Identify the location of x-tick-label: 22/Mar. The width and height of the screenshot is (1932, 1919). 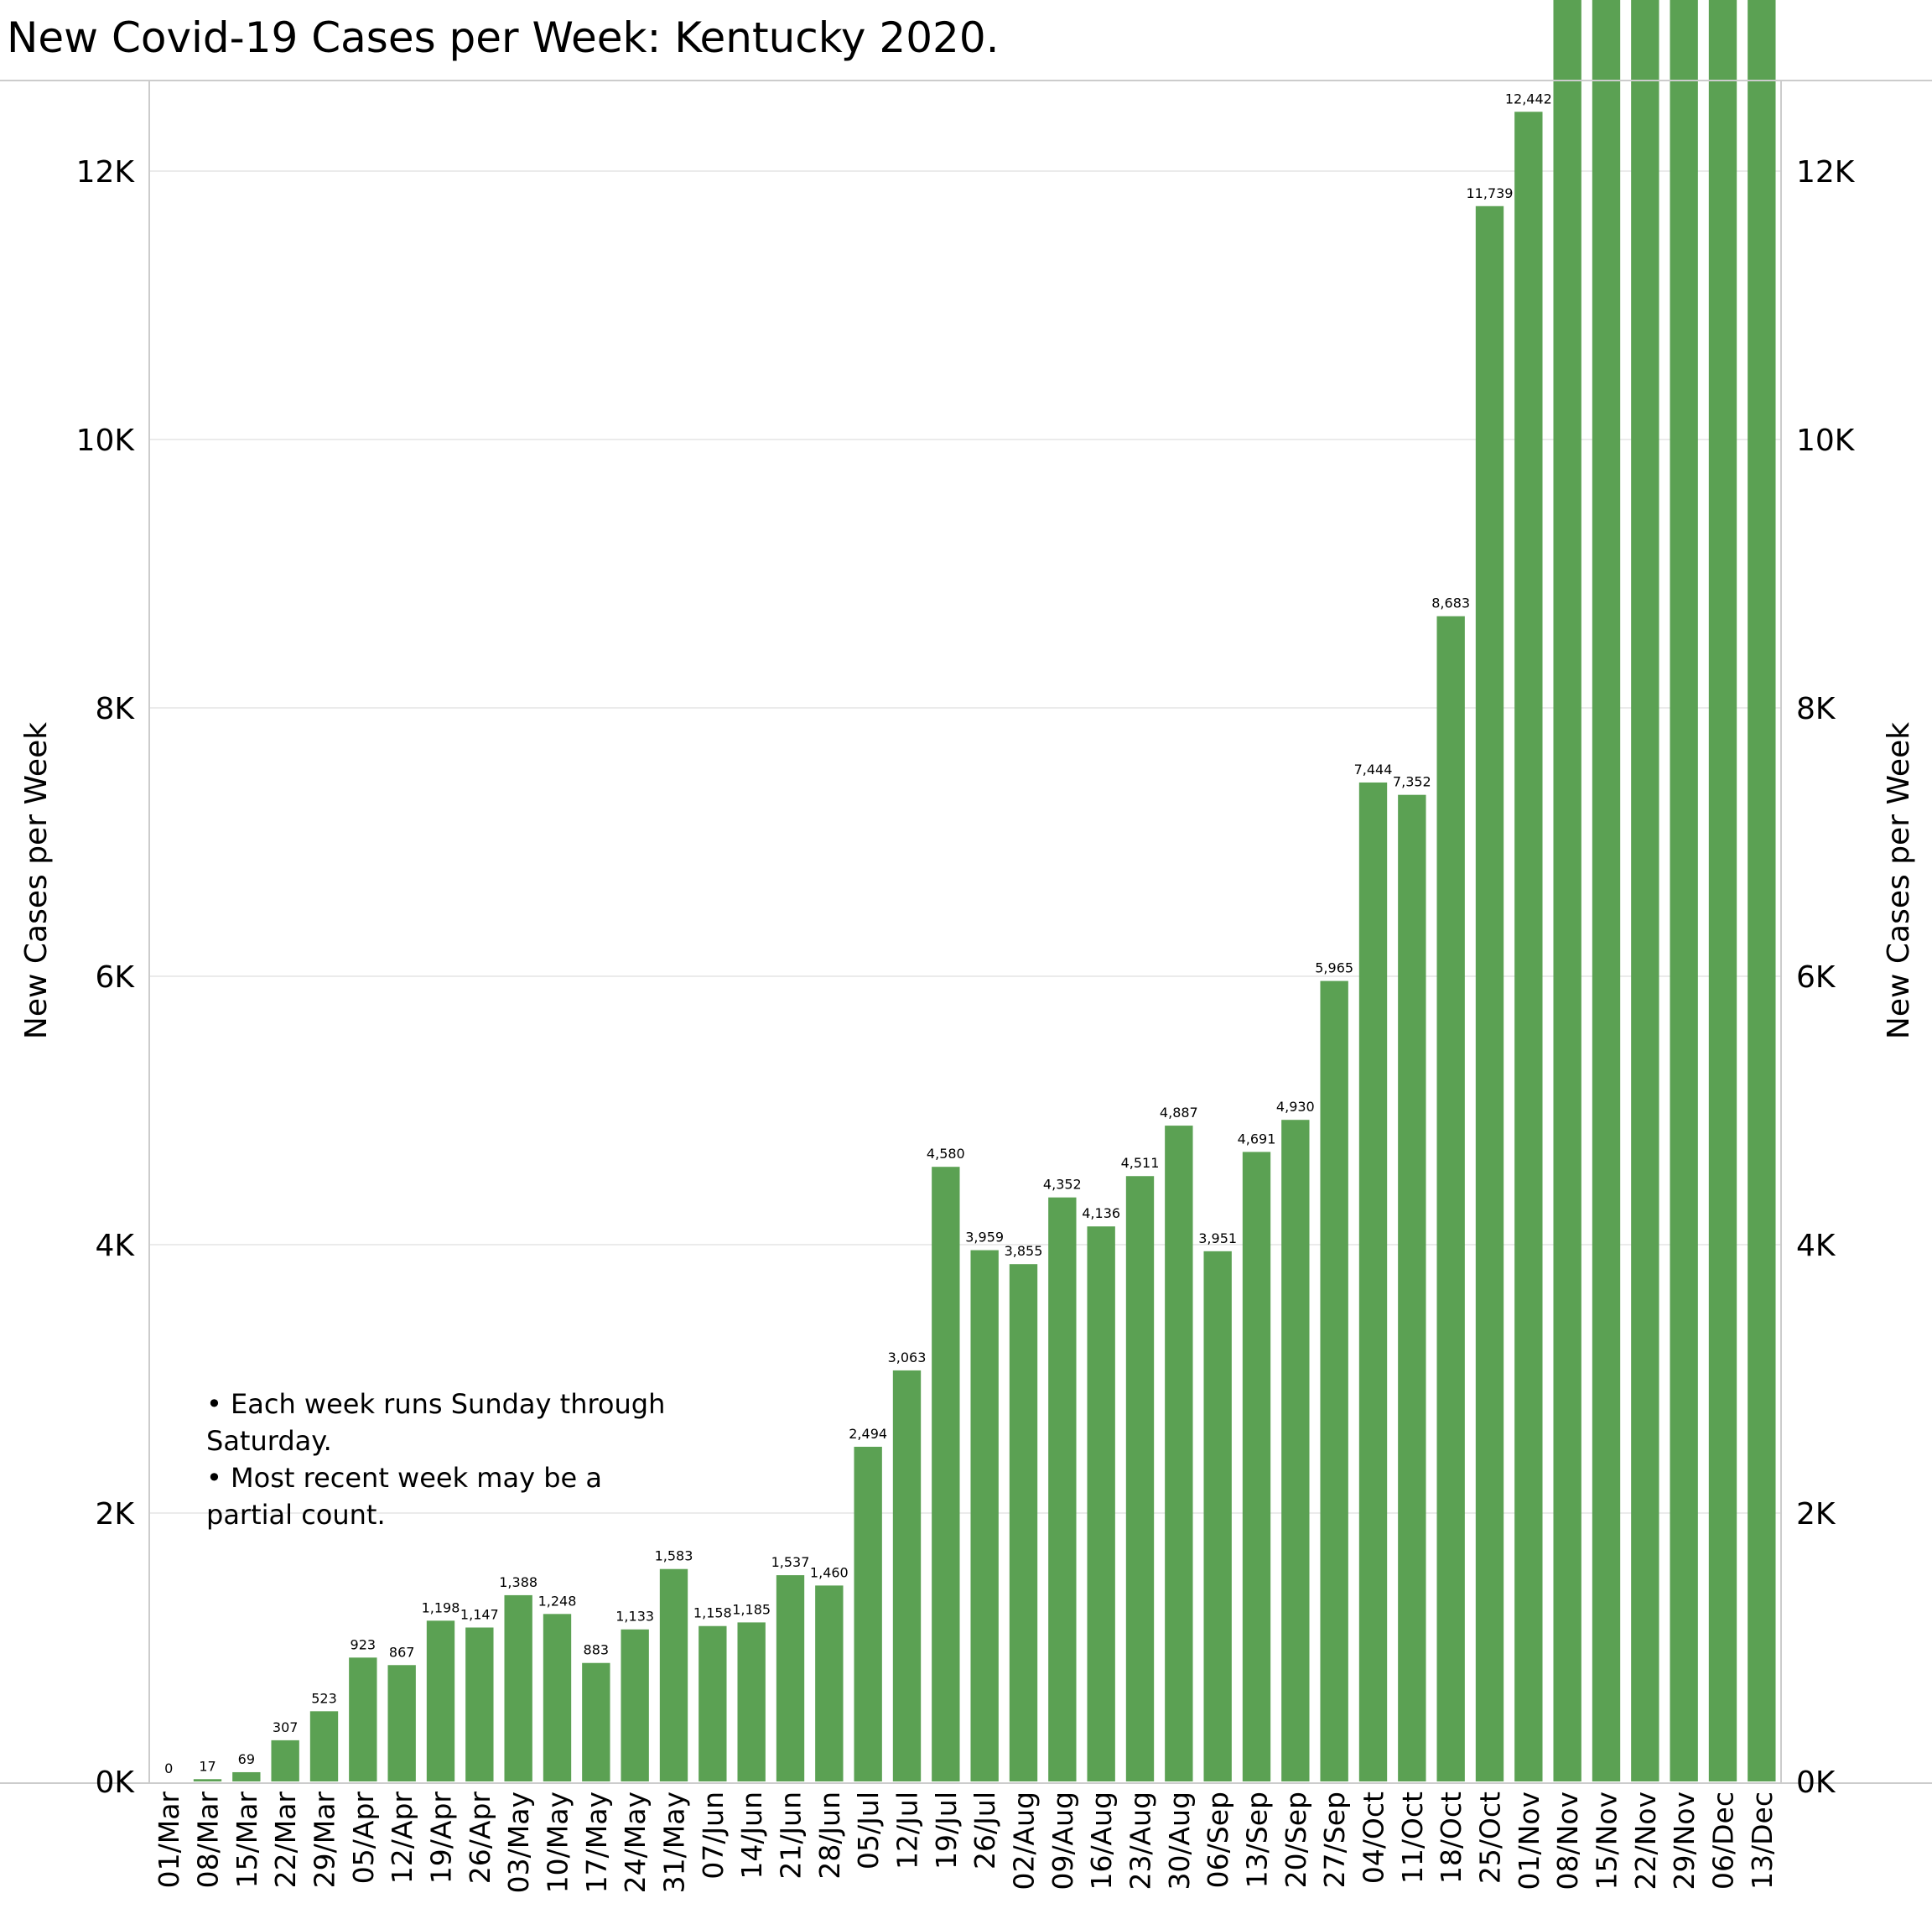
(285, 1840).